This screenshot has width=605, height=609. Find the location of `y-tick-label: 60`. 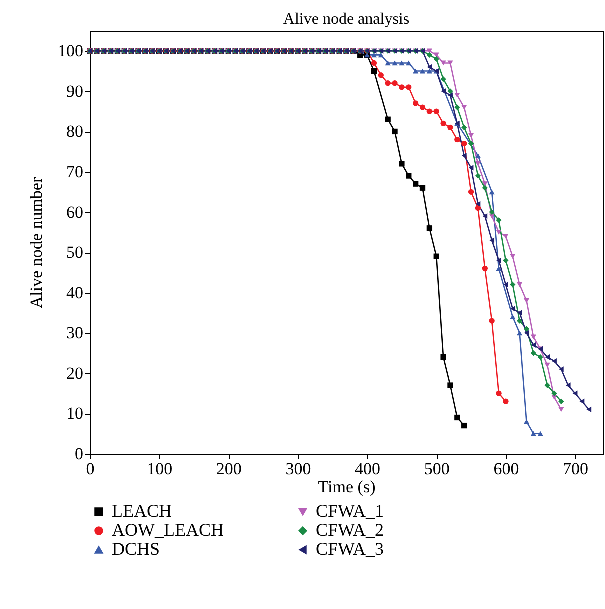

y-tick-label: 60 is located at coordinates (75, 212).